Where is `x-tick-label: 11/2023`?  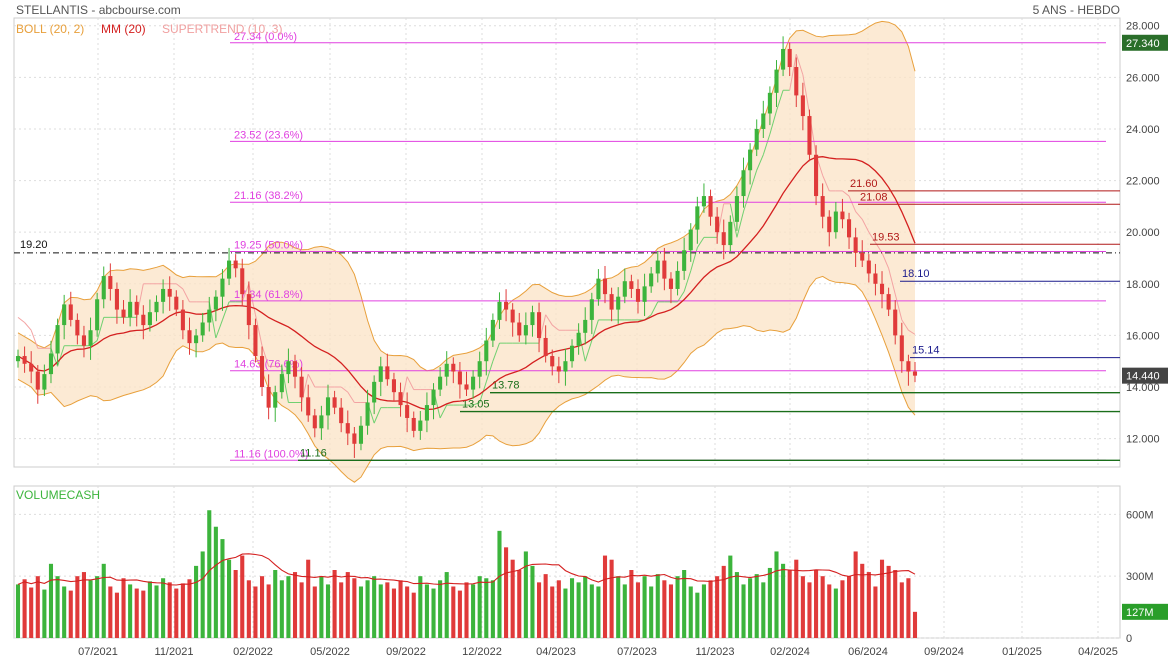 x-tick-label: 11/2023 is located at coordinates (715, 652).